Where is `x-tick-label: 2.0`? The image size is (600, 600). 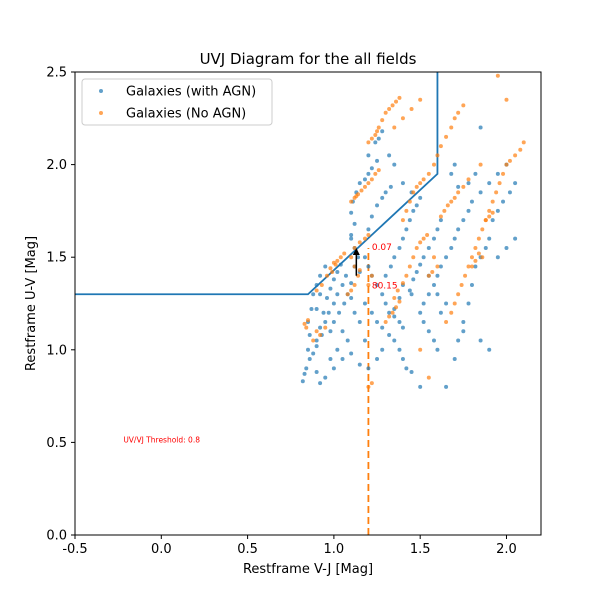
x-tick-label: 2.0 is located at coordinates (506, 549).